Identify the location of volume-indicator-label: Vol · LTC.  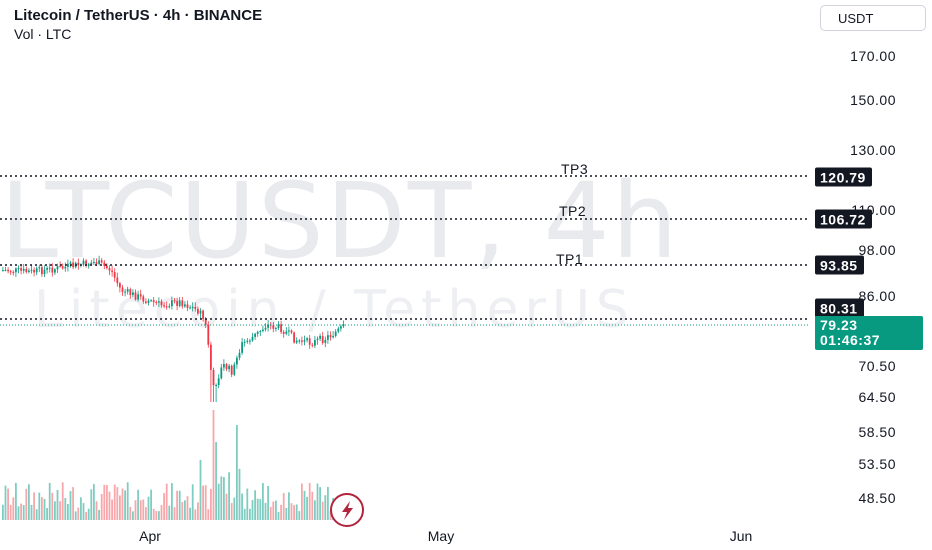
(43, 34).